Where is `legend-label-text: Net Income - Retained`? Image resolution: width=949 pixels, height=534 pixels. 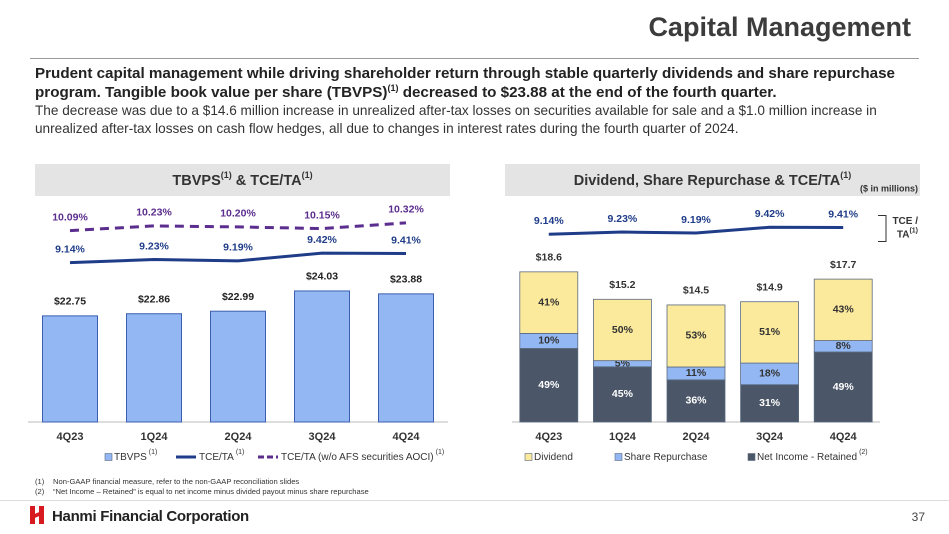
legend-label-text: Net Income - Retained is located at coordinates (807, 457).